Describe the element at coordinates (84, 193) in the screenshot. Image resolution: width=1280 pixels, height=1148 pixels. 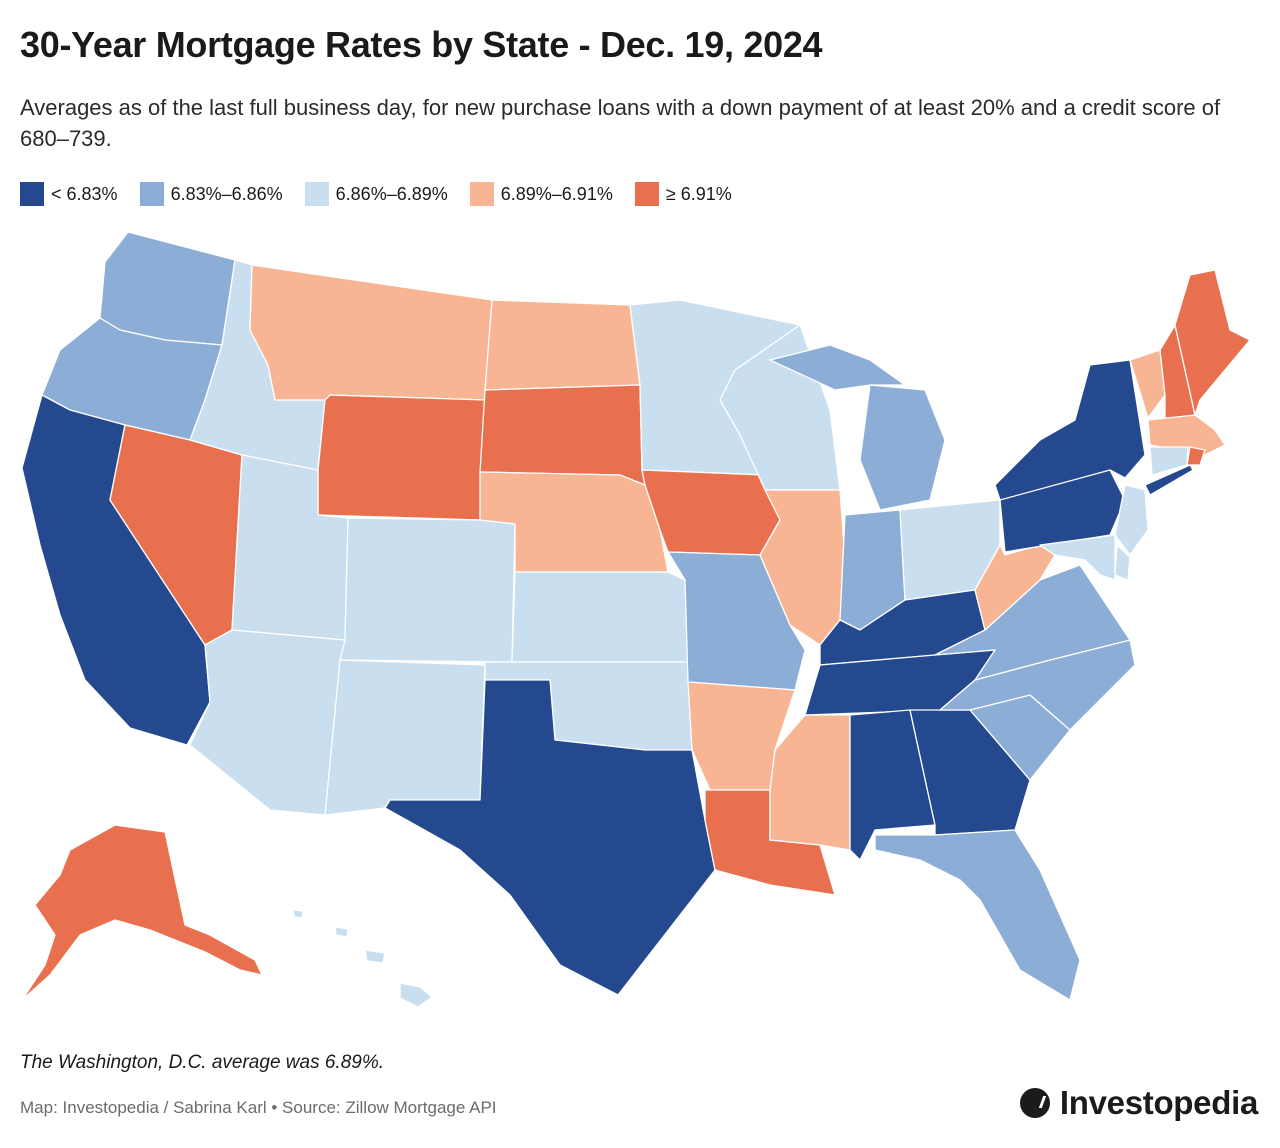
I see `legend-label-tier-0: < 6.83%` at that location.